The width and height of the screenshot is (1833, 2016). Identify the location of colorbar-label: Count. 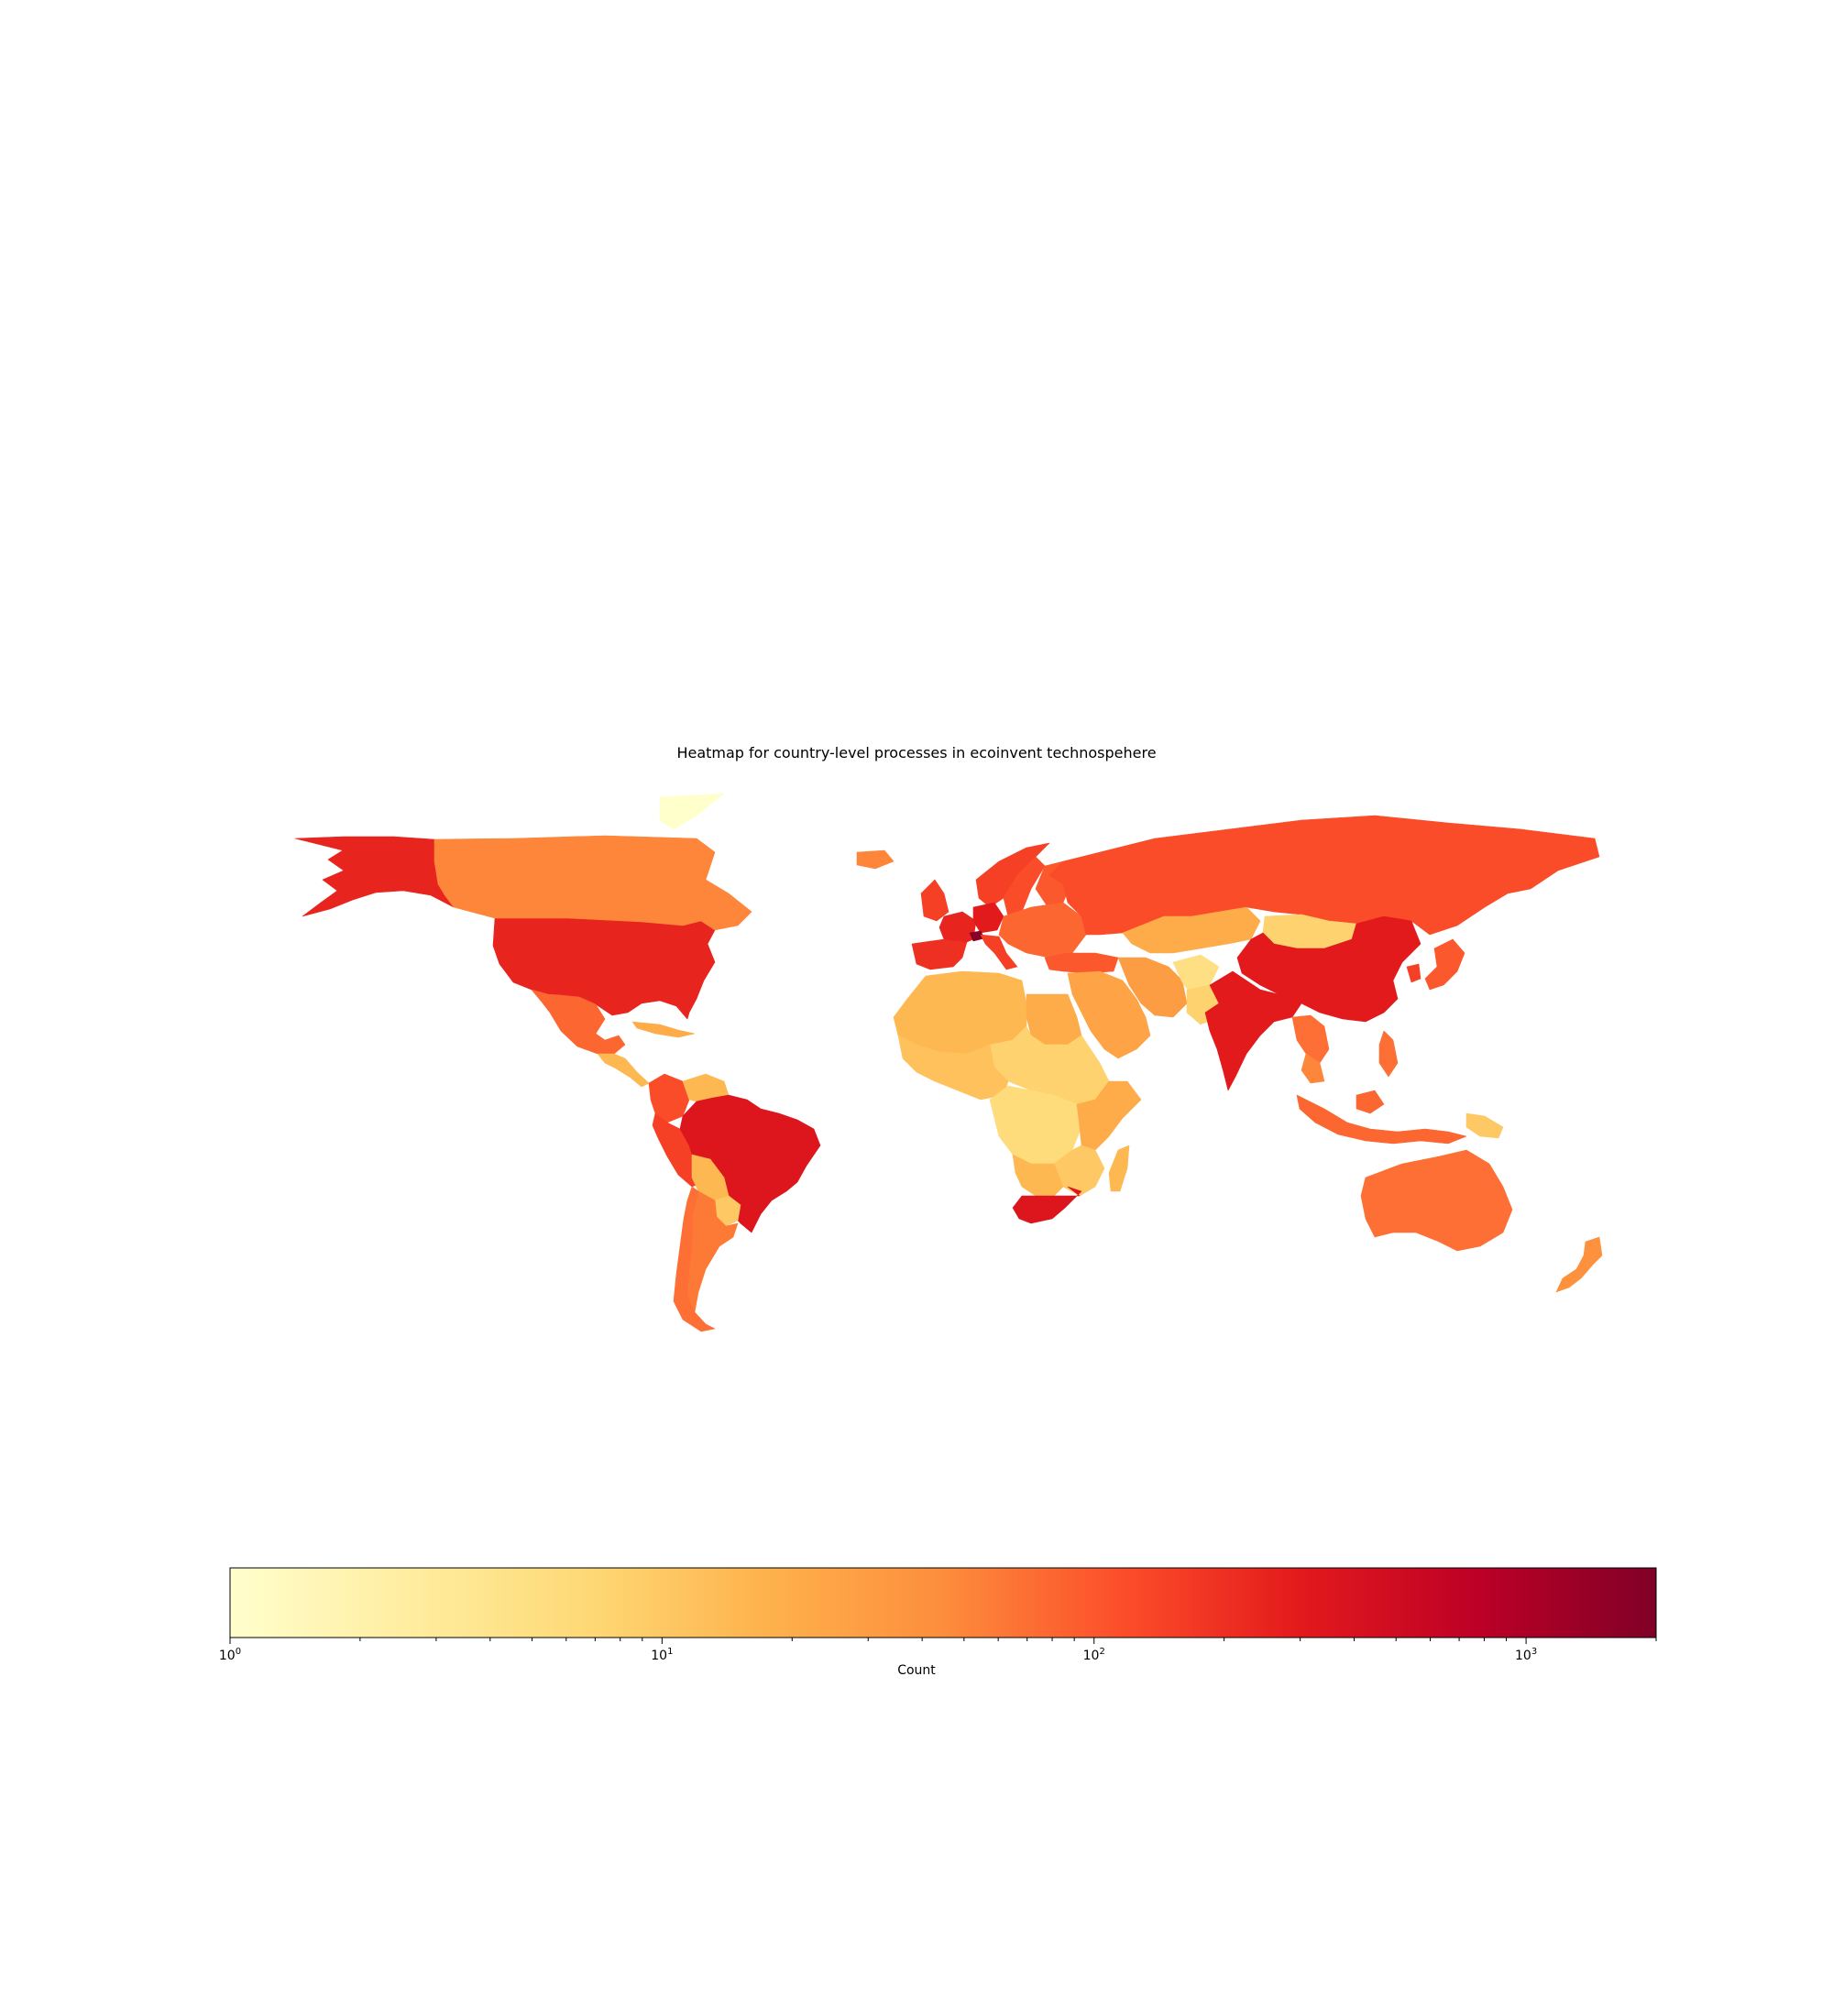
(916, 1670).